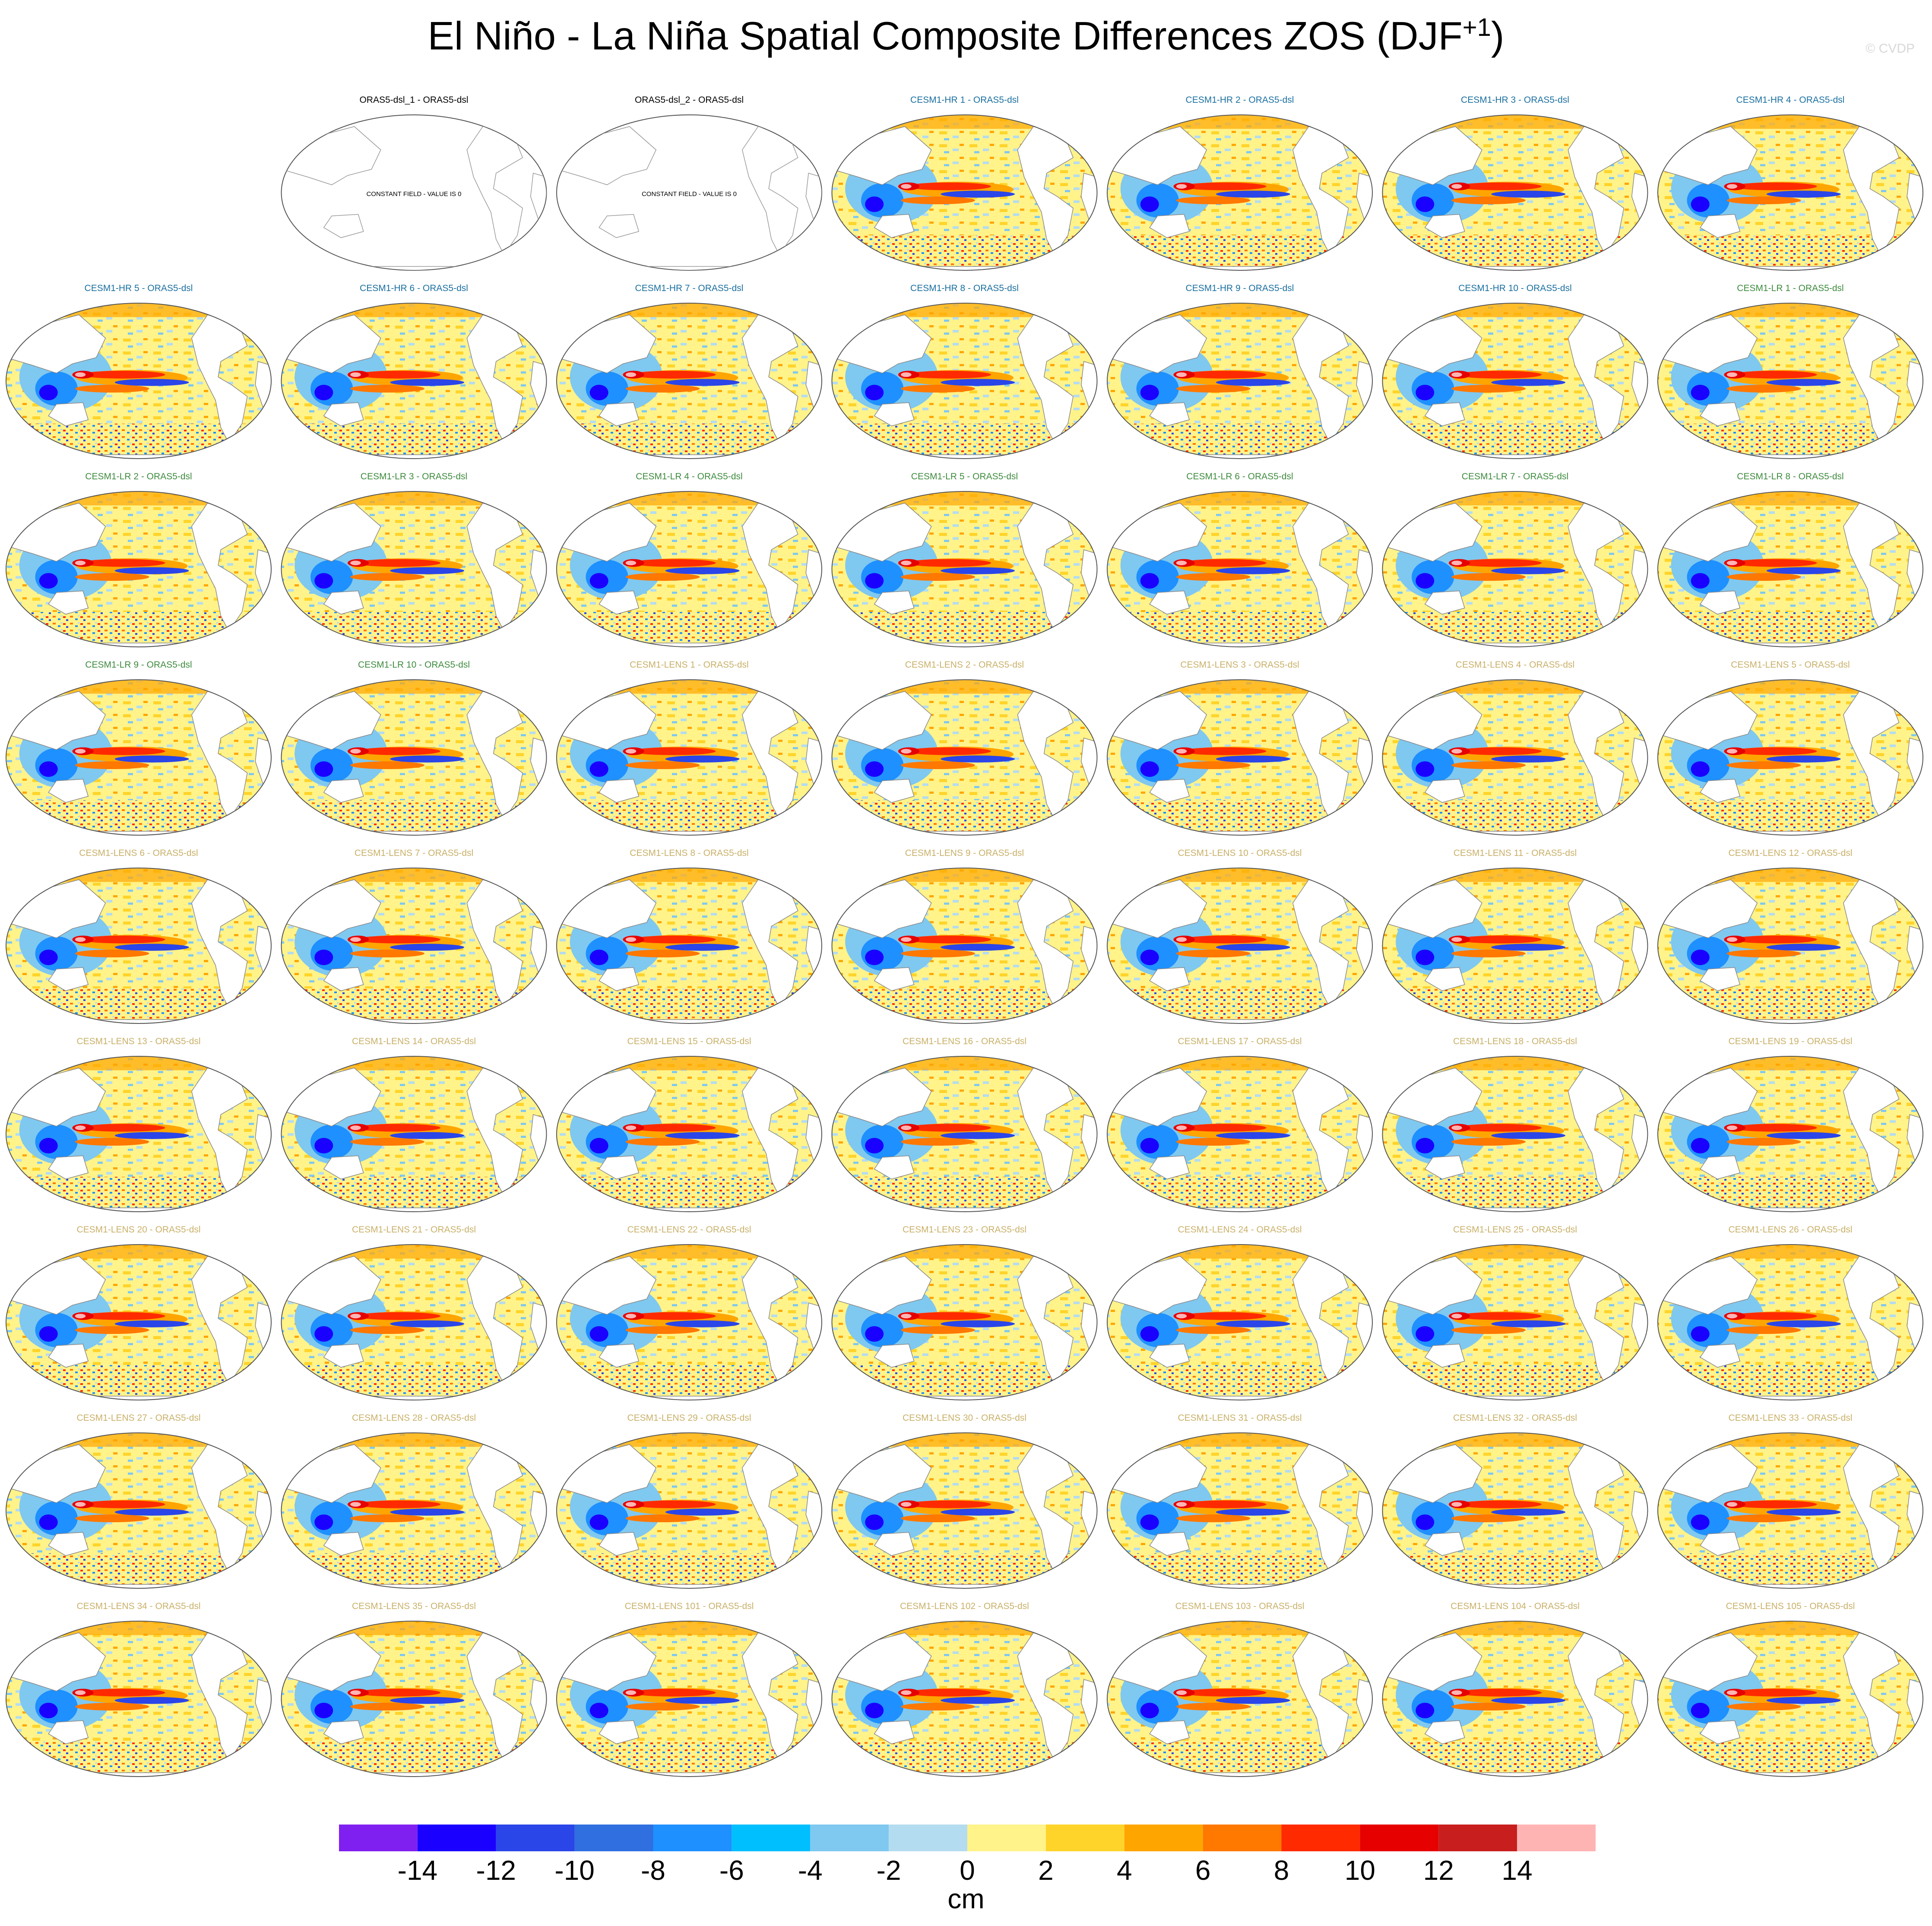 Image resolution: width=1932 pixels, height=1926 pixels. Describe the element at coordinates (414, 288) in the screenshot. I see `panel-label: CESM1-HR 6 - ORAS5-dsl` at that location.